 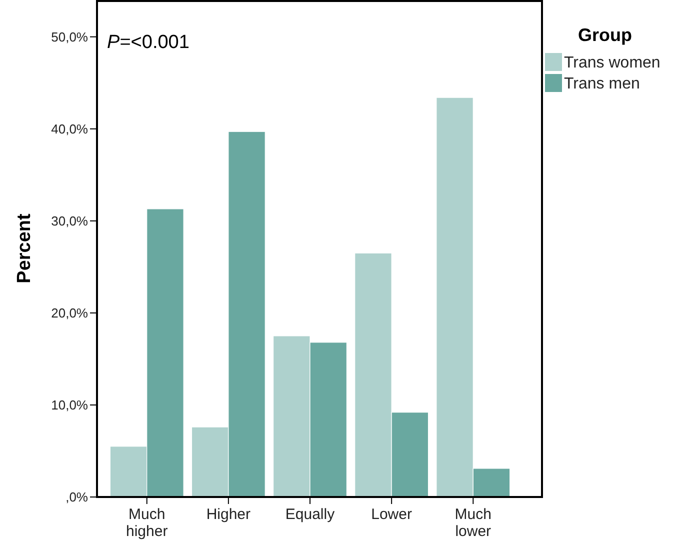 I want to click on x-tick-label: Much lower, so click(x=473, y=523).